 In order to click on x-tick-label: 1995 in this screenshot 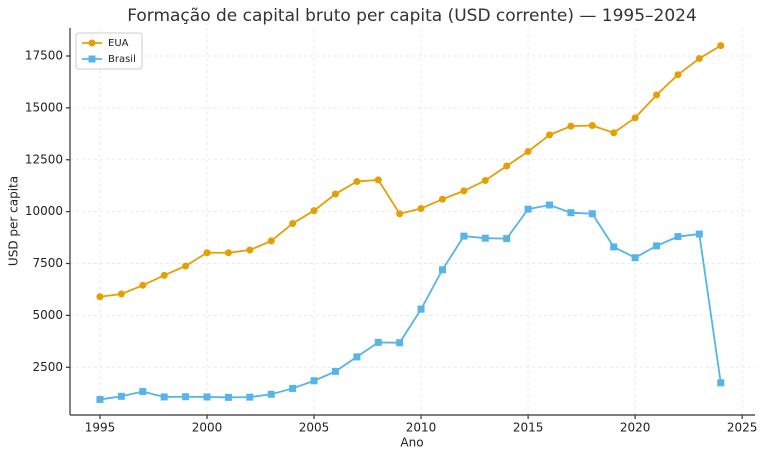, I will do `click(100, 428)`.